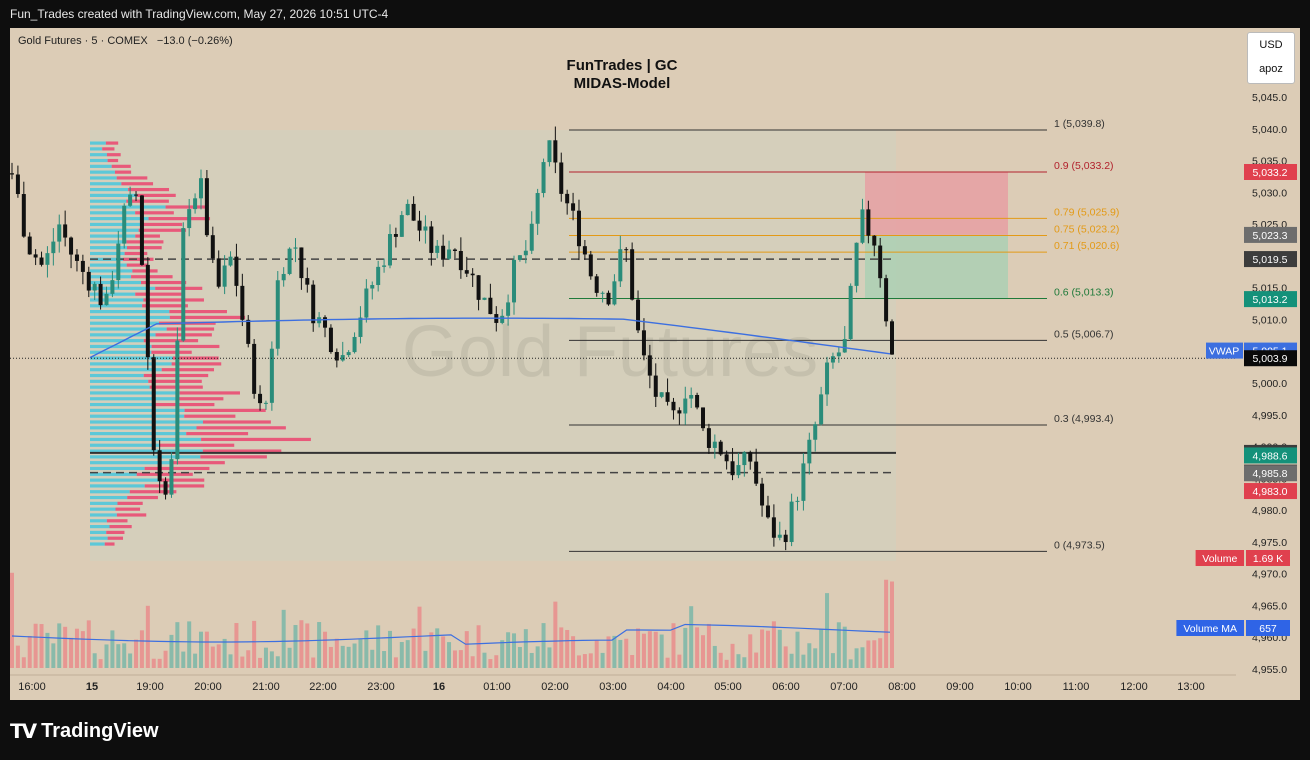 Image resolution: width=1310 pixels, height=760 pixels. I want to click on price-tick-label: 4,965.0, so click(1269, 606).